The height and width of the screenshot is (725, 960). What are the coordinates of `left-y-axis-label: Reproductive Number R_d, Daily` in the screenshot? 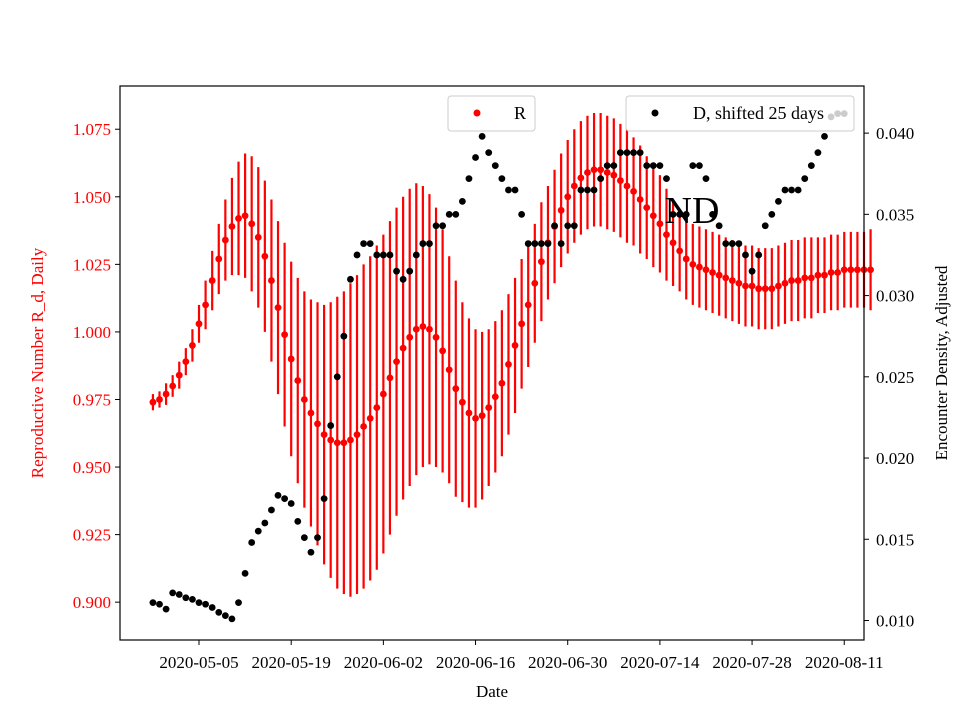 It's located at (37, 362).